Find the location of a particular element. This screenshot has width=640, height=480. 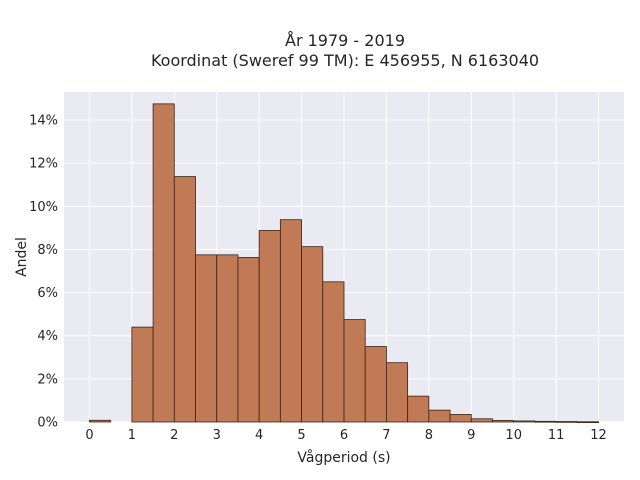

x-tick-label: 12 is located at coordinates (598, 435).